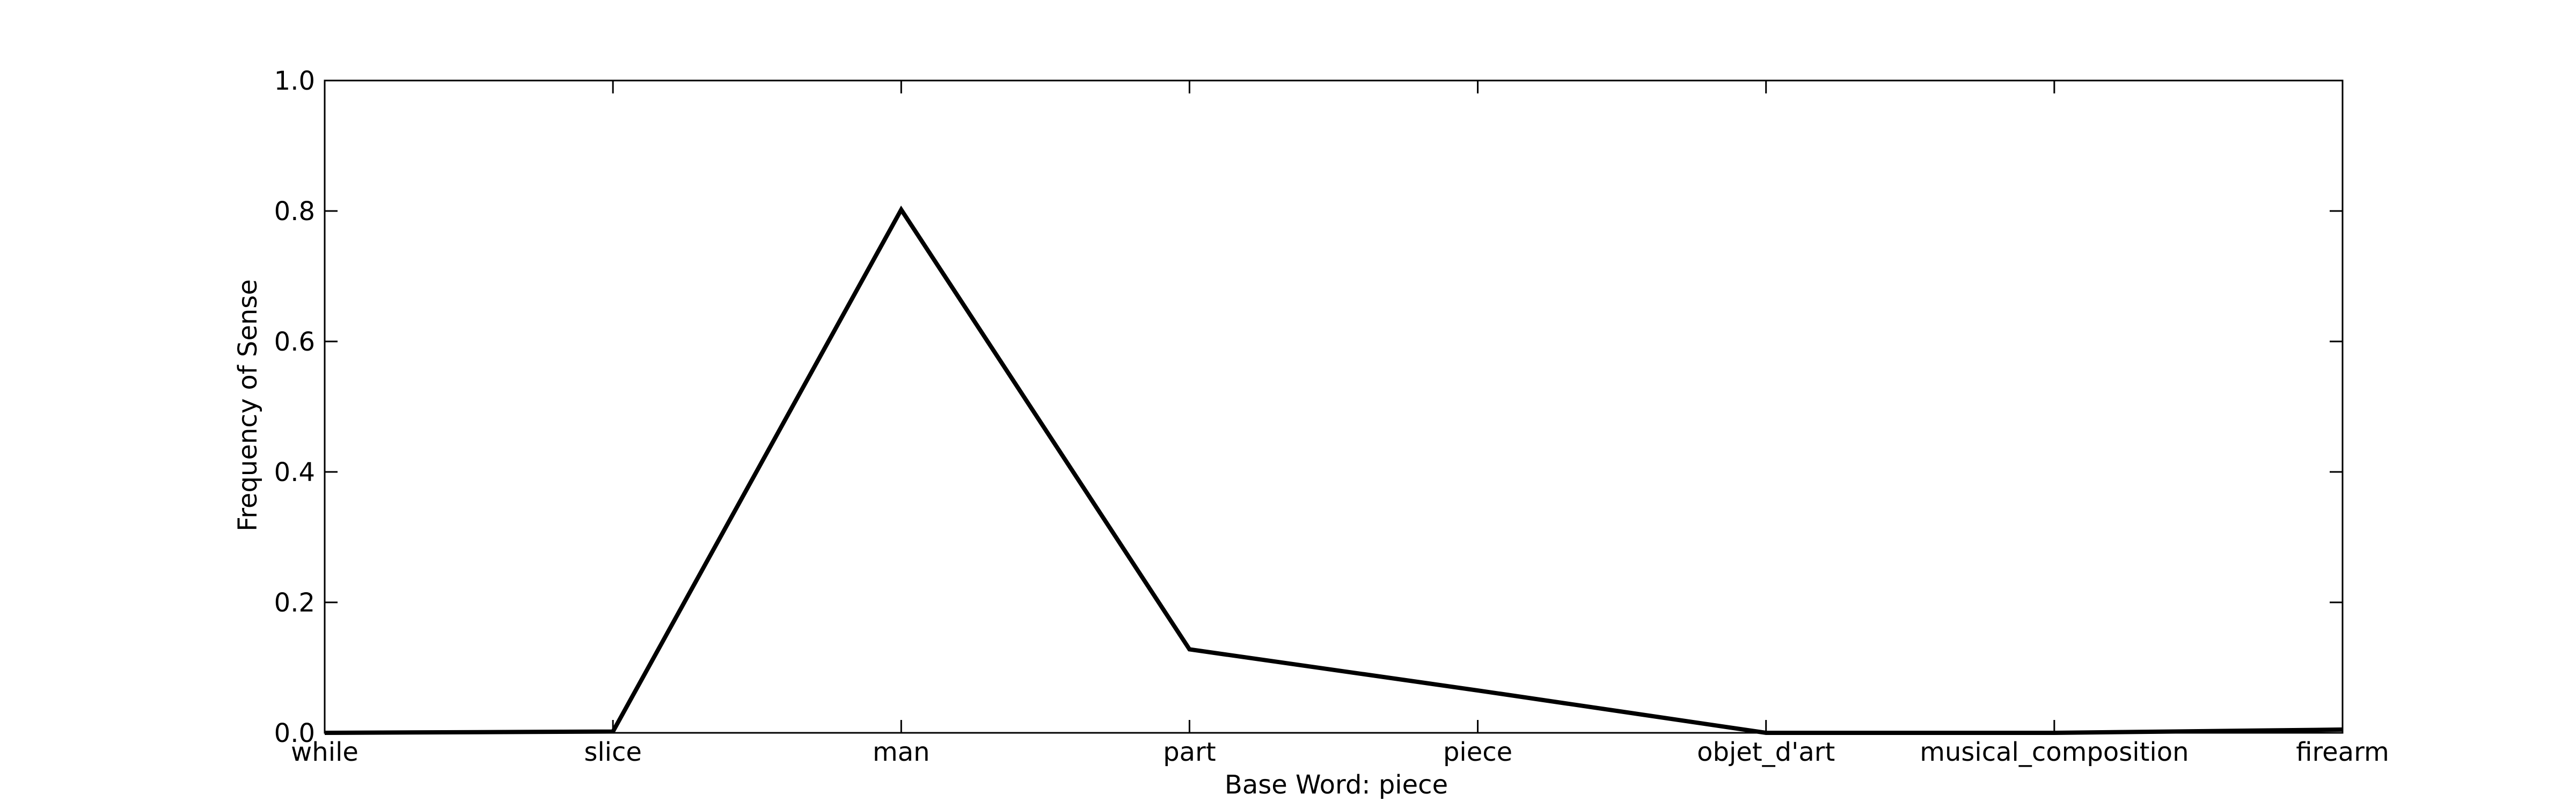  I want to click on y-tick-label: 0.2, so click(294, 603).